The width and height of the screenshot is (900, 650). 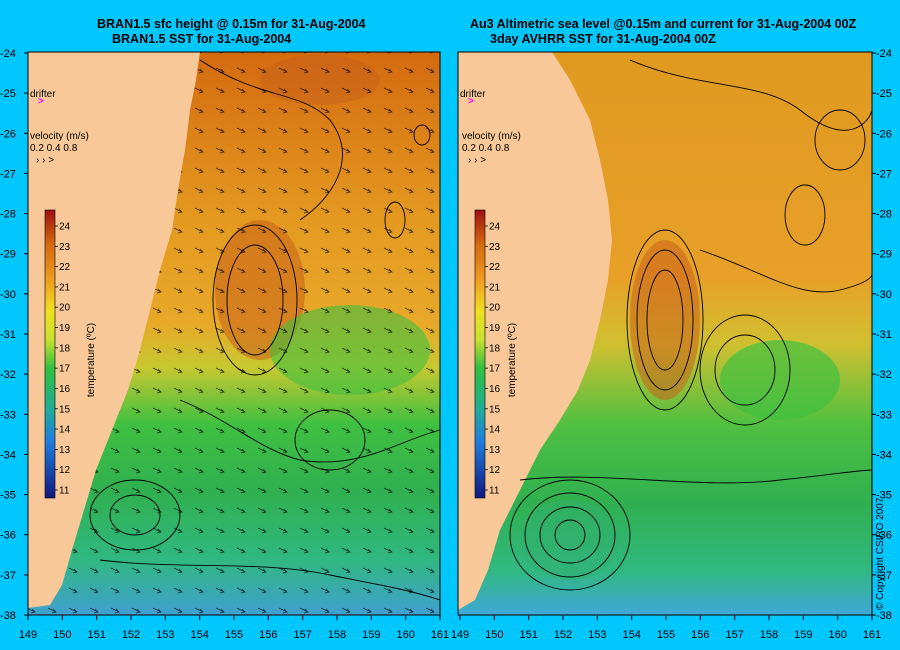 What do you see at coordinates (666, 628) in the screenshot?
I see `right-lon-axis: 149 150 151 152 153 154 155 156 157 158 159 160 161` at bounding box center [666, 628].